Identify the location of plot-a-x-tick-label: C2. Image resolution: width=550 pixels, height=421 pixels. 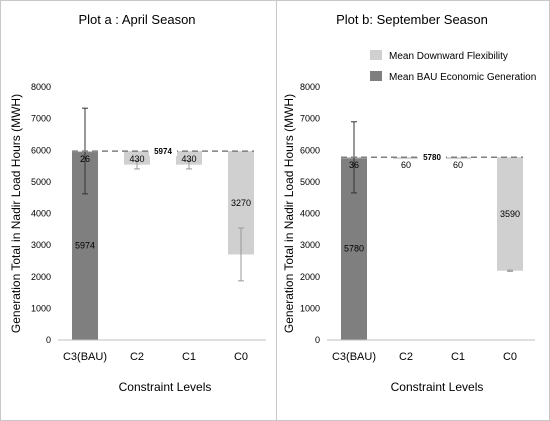
(137, 357).